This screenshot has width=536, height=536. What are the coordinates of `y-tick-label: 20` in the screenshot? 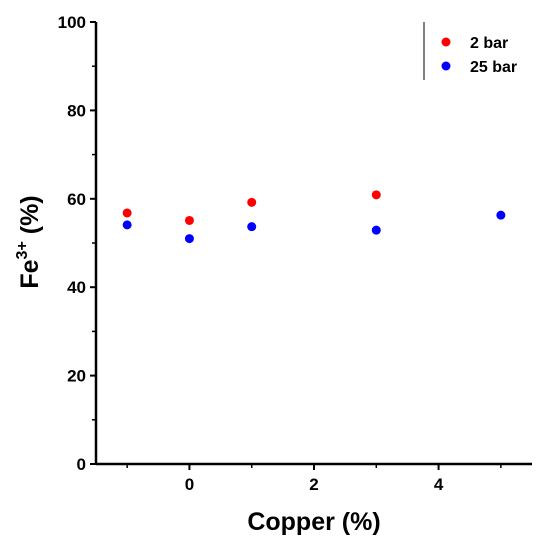 It's located at (76, 376).